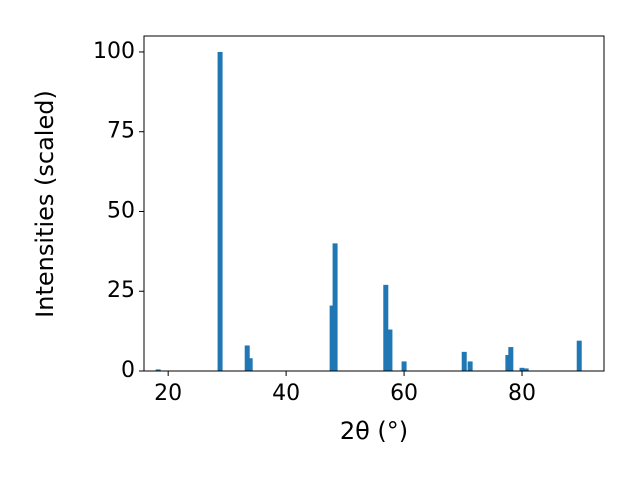 The height and width of the screenshot is (480, 640). Describe the element at coordinates (121, 131) in the screenshot. I see `y-tick-label: 75` at that location.